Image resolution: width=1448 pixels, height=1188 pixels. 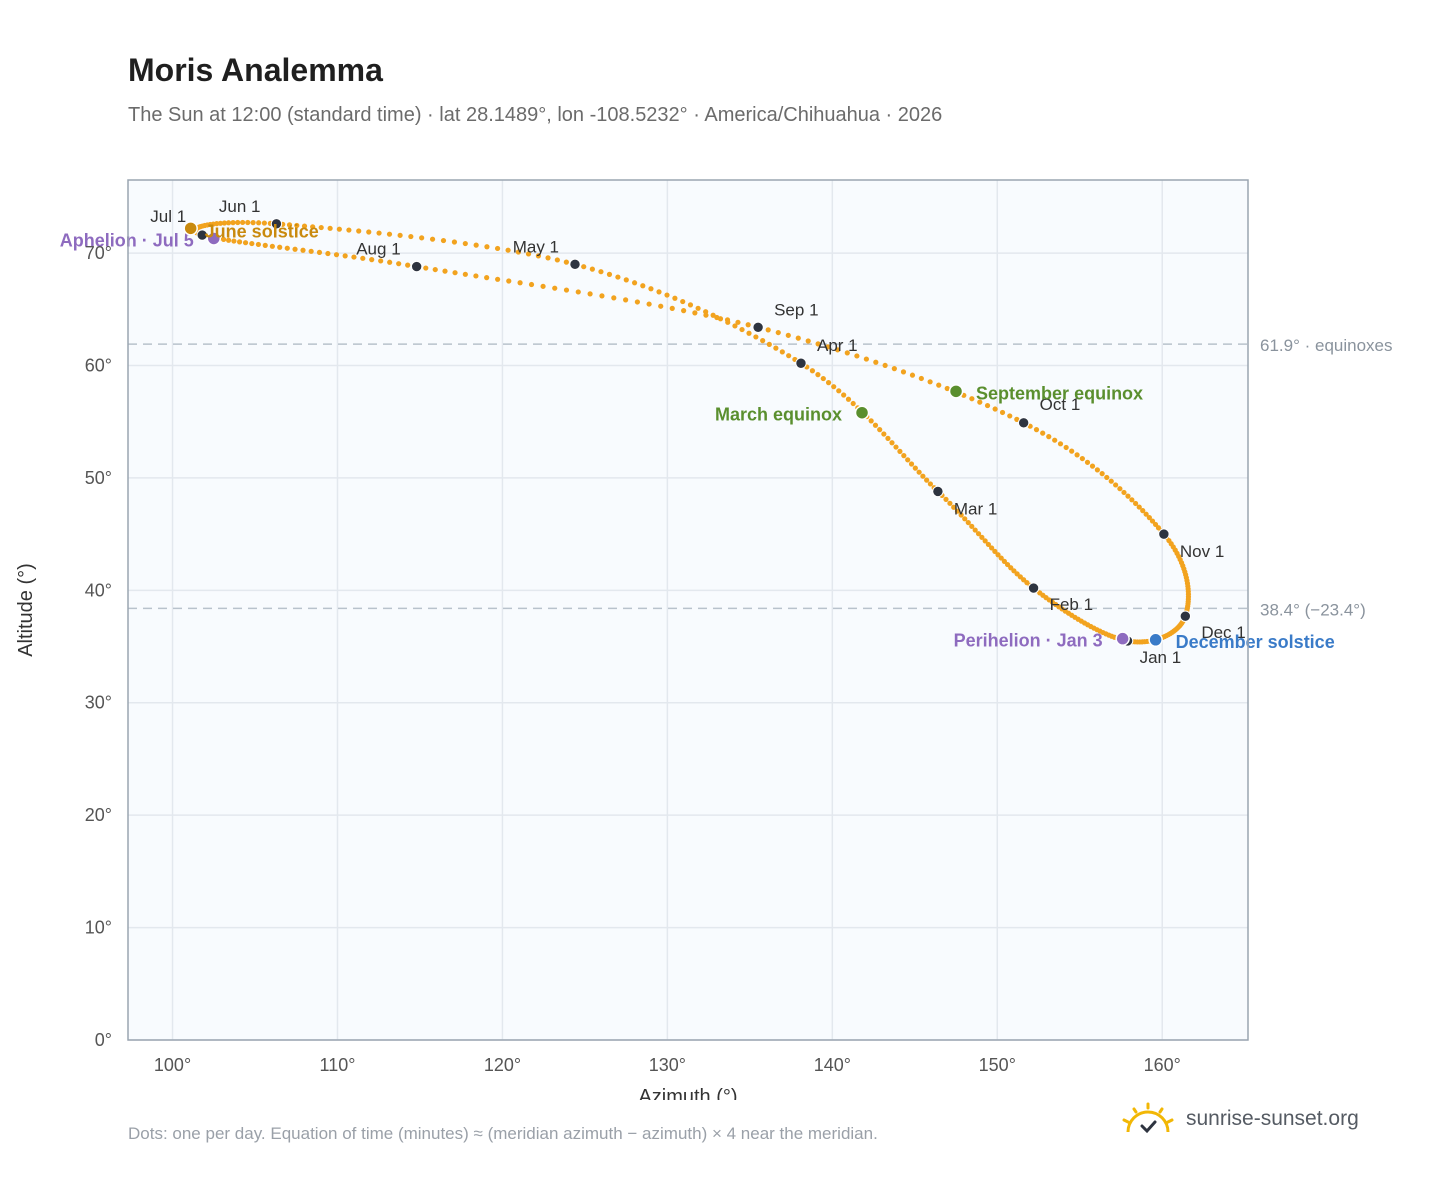 I want to click on reference-line-label: 61.9° · equinoxes, so click(x=1326, y=345).